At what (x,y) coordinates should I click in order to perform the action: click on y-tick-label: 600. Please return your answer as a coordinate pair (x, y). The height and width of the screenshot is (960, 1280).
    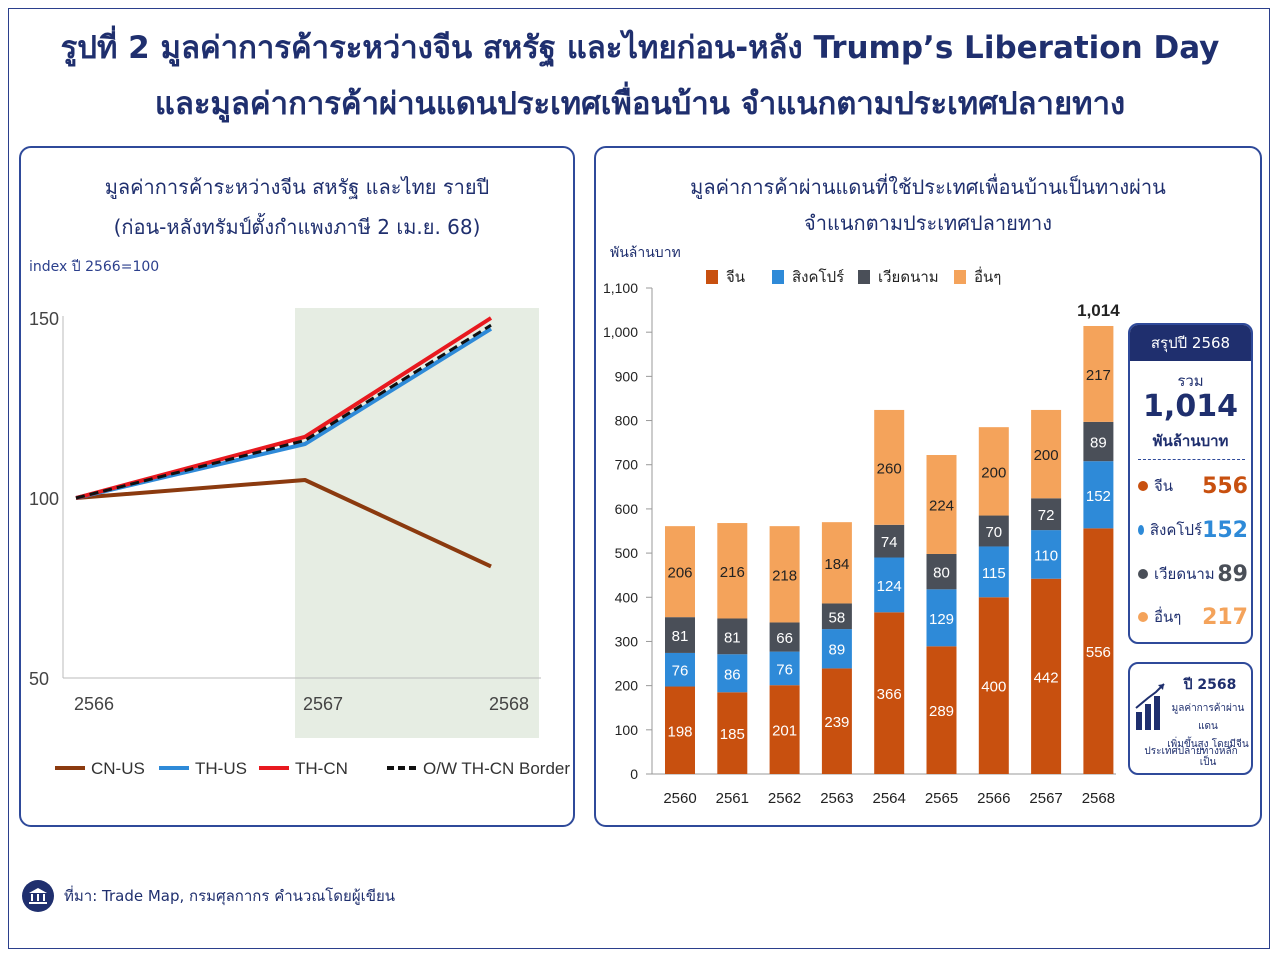
    Looking at the image, I should click on (627, 509).